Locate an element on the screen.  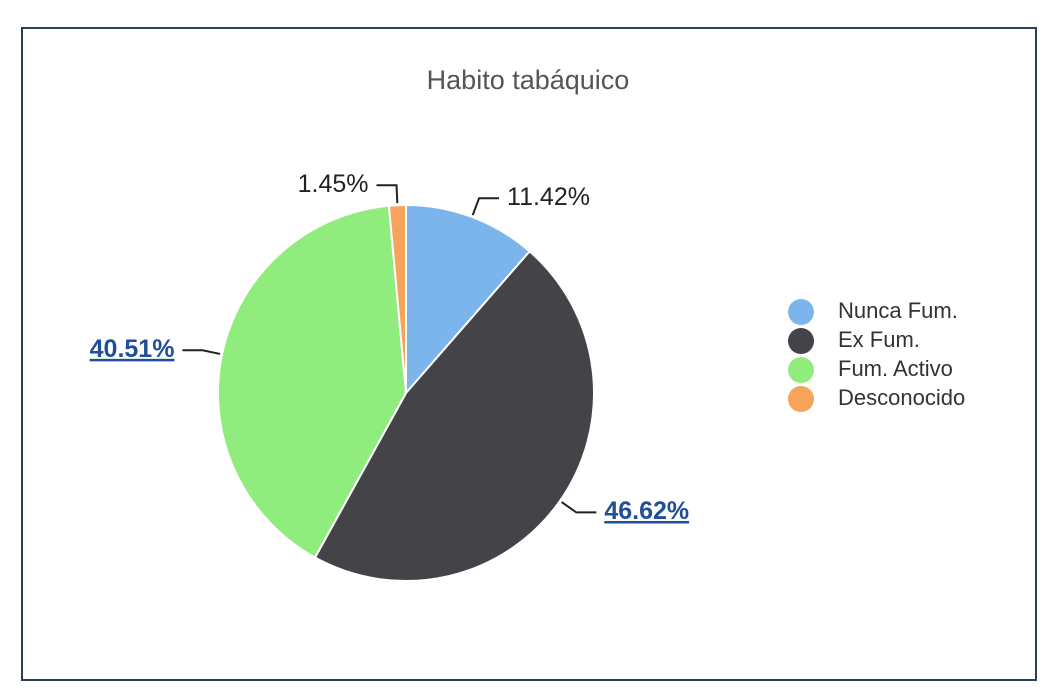
legend-text: Fum. Activo is located at coordinates (895, 368).